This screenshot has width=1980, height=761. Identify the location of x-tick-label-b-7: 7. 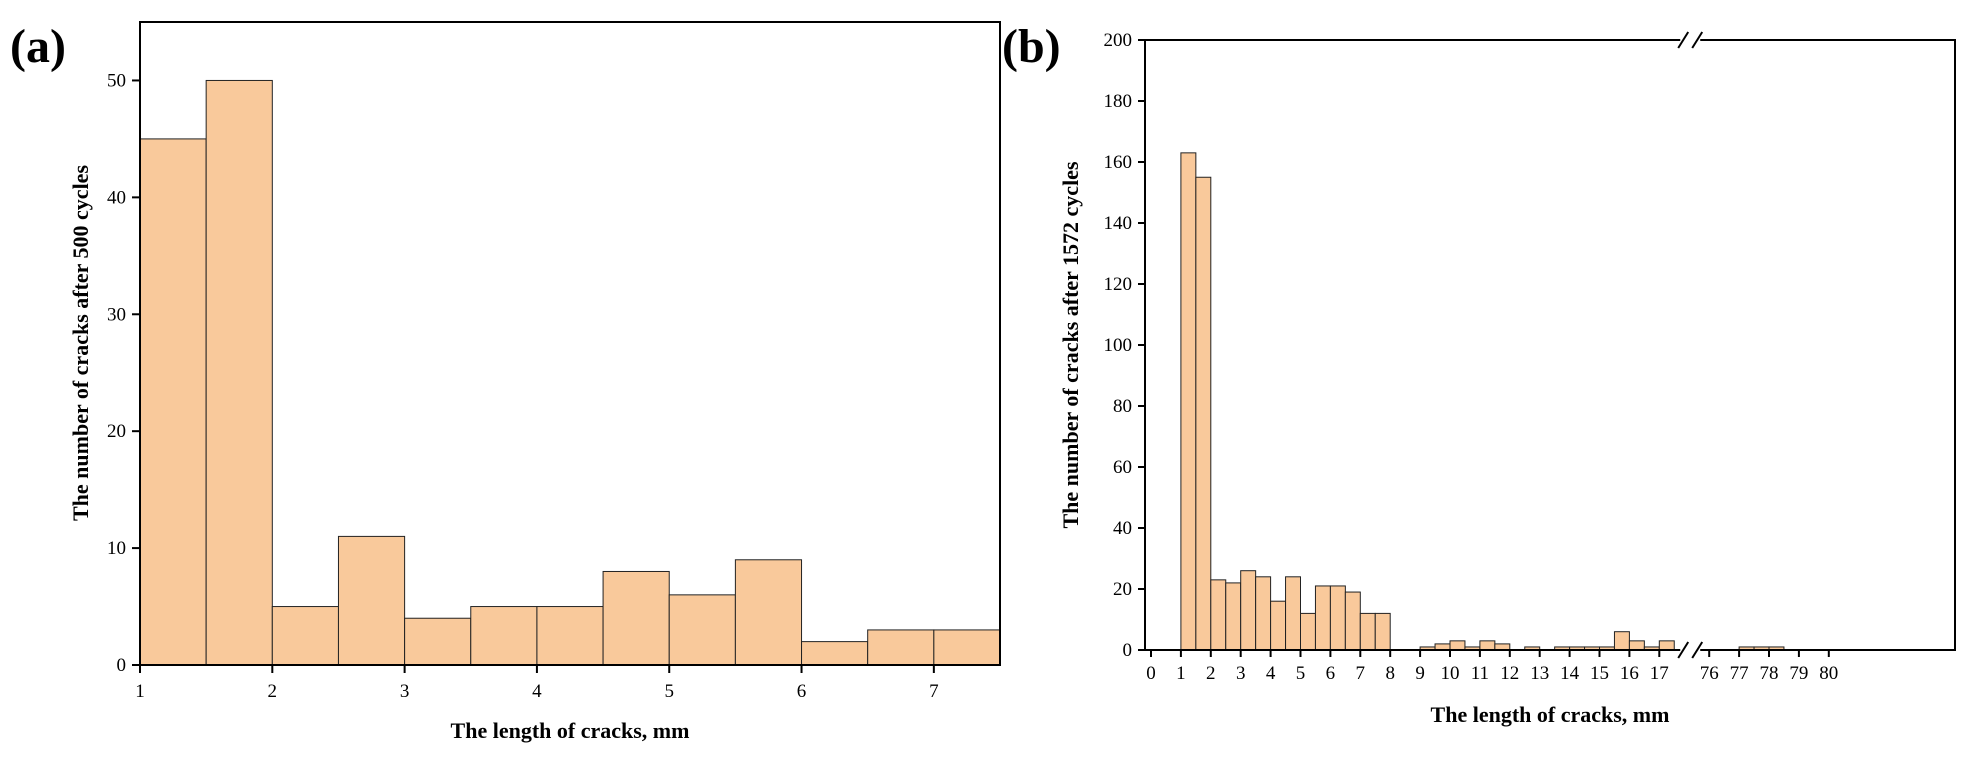
(1361, 673).